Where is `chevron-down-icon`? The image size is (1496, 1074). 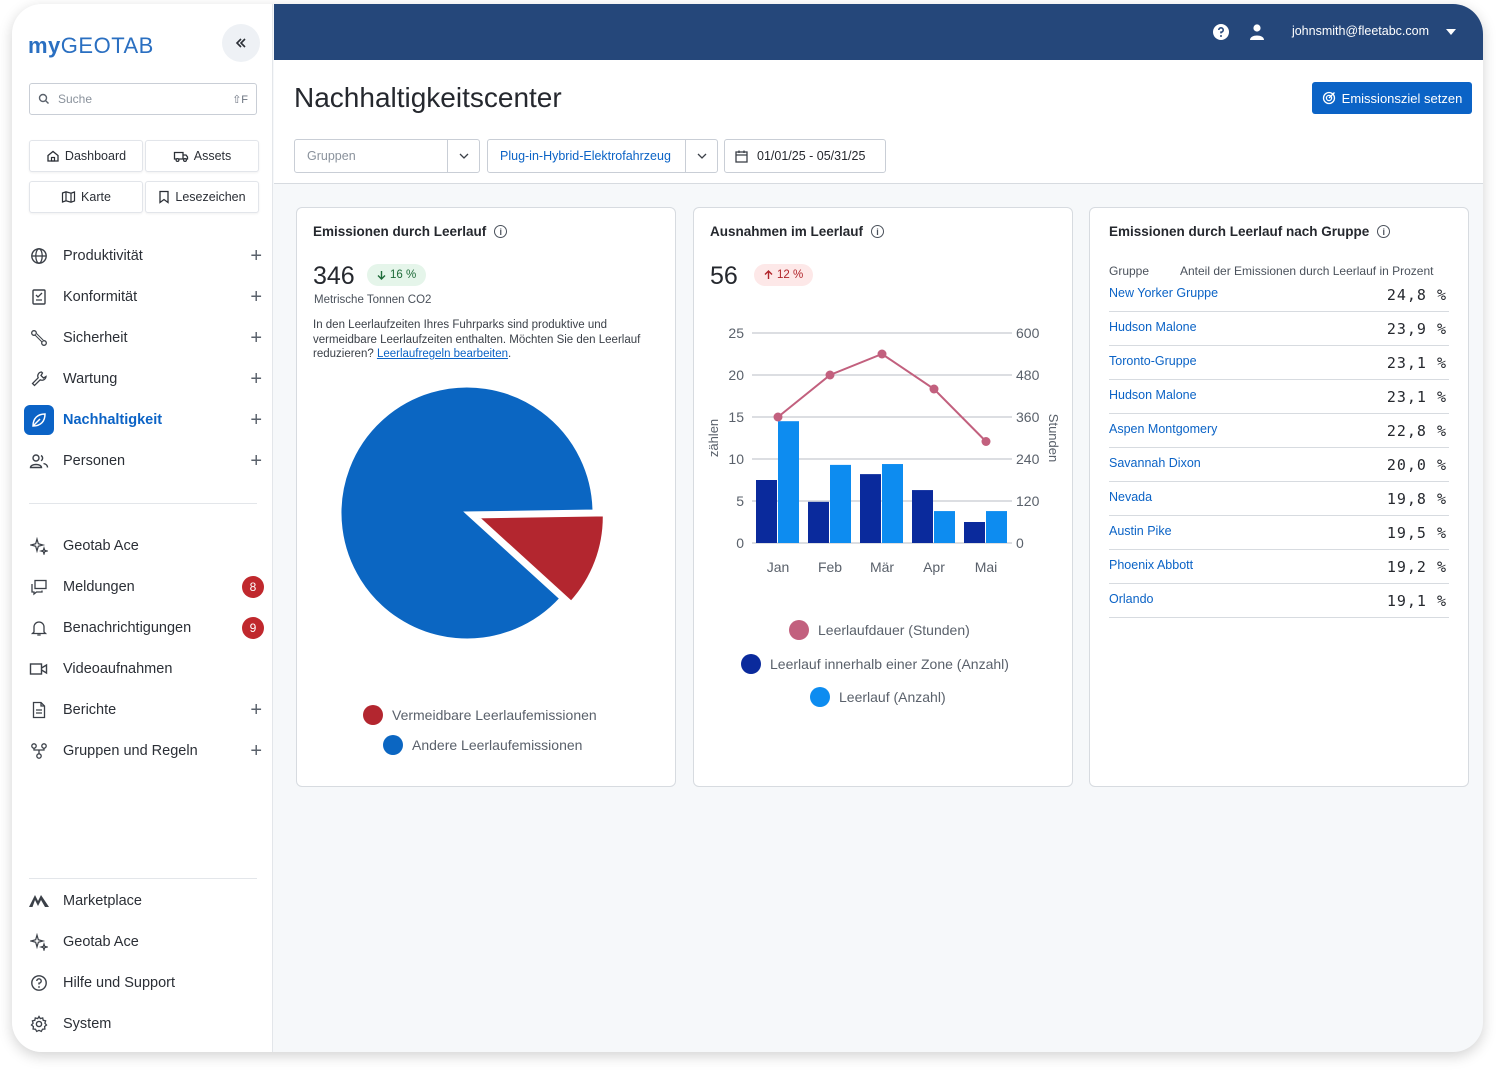 chevron-down-icon is located at coordinates (701, 156).